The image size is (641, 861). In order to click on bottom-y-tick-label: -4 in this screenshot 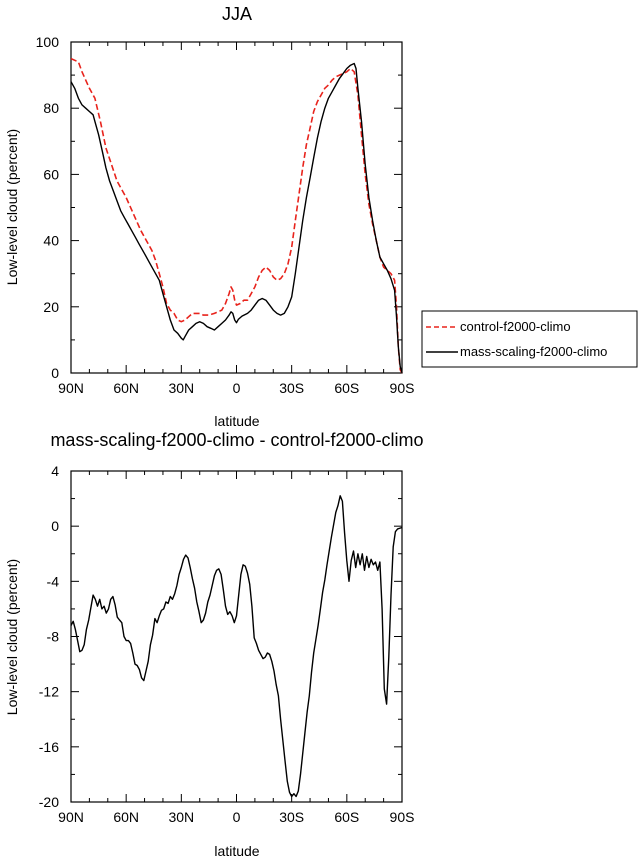, I will do `click(53, 581)`.